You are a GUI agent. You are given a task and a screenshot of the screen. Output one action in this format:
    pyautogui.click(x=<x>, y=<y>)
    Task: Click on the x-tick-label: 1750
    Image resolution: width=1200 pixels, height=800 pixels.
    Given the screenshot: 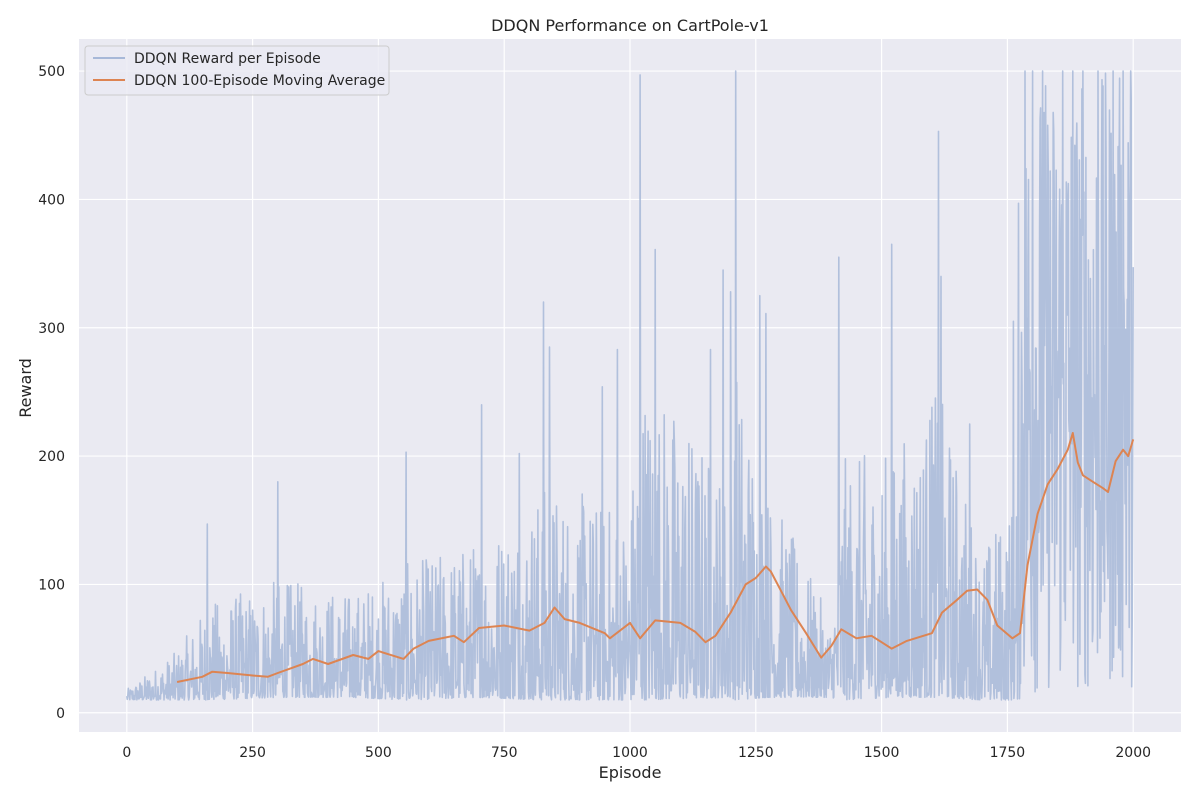 What is the action you would take?
    pyautogui.click(x=1008, y=753)
    